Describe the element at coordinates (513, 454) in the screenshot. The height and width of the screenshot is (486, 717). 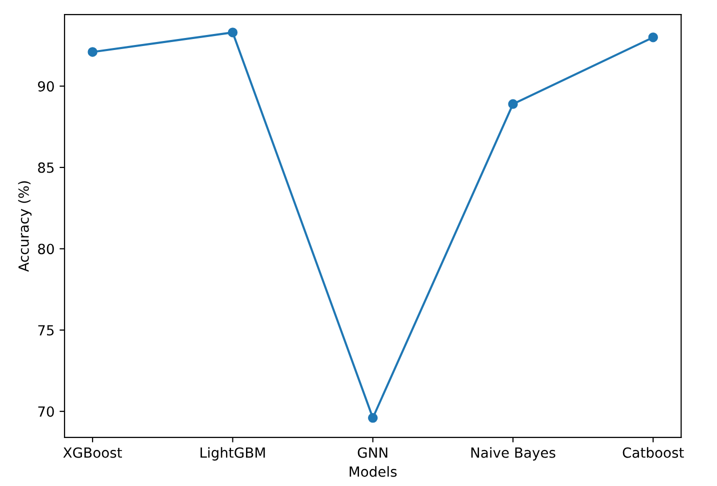
I see `x-tick-label: Naive Bayes` at that location.